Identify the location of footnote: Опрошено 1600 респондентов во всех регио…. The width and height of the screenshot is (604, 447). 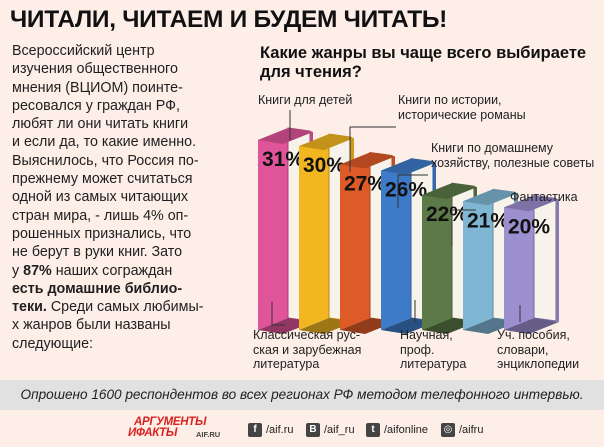
(302, 395).